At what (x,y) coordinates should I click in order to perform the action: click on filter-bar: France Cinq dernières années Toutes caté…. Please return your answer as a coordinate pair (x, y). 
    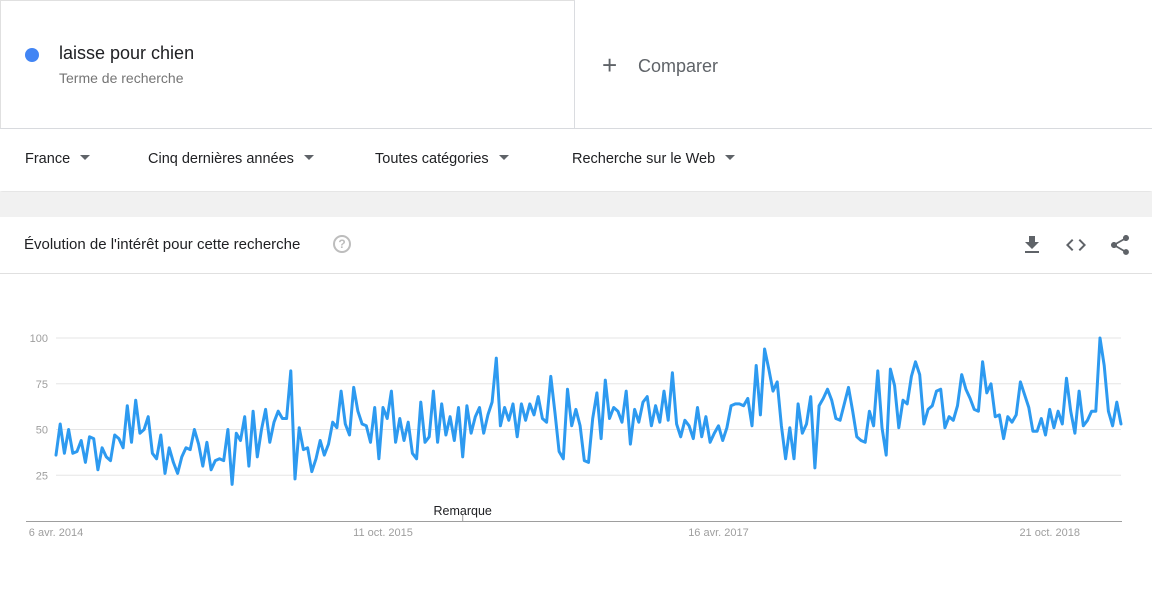
    Looking at the image, I should click on (576, 160).